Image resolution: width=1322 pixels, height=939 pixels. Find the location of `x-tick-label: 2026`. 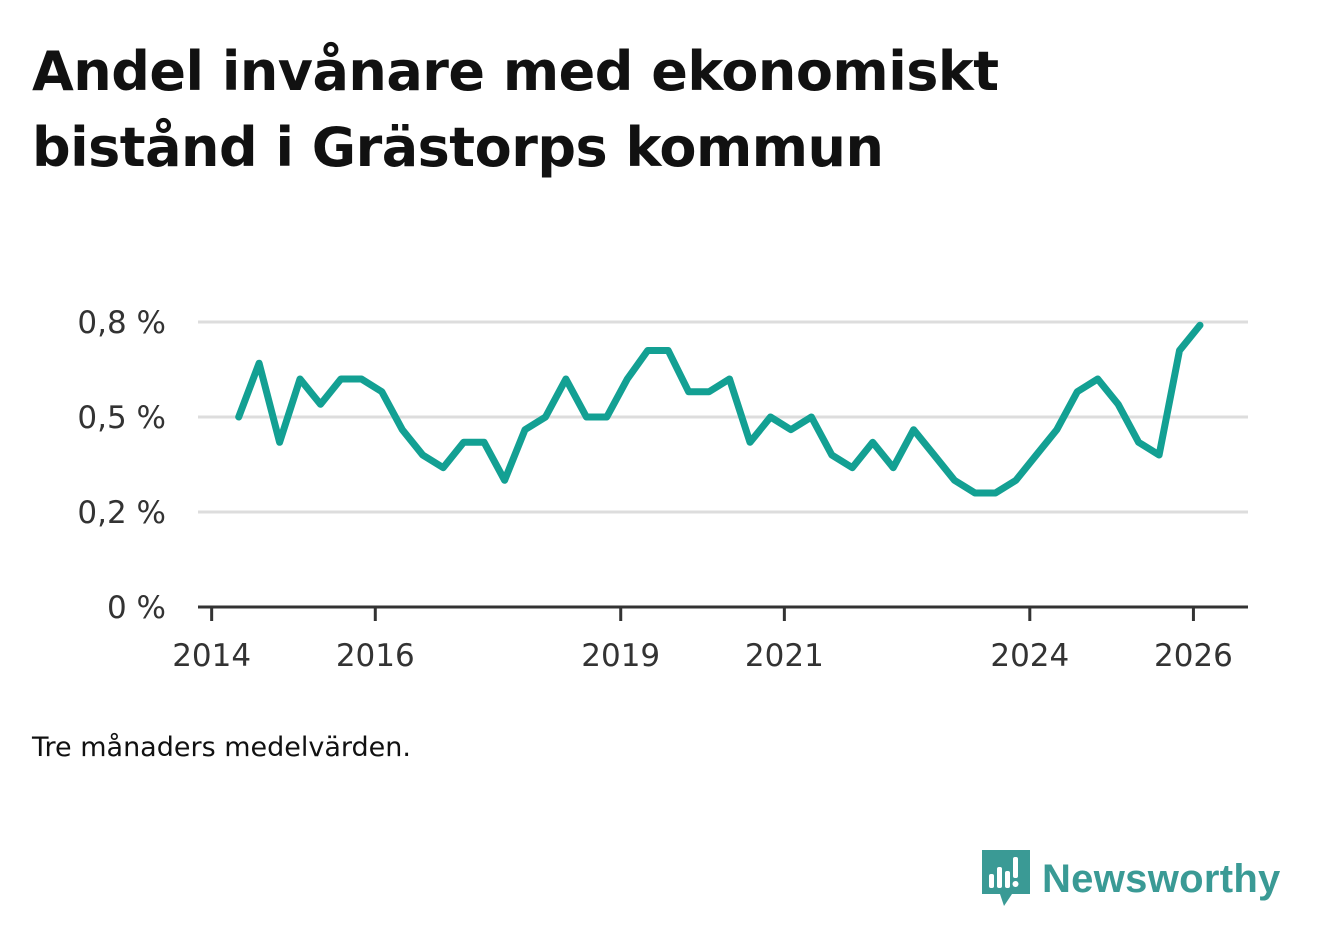

x-tick-label: 2026 is located at coordinates (1193, 656).